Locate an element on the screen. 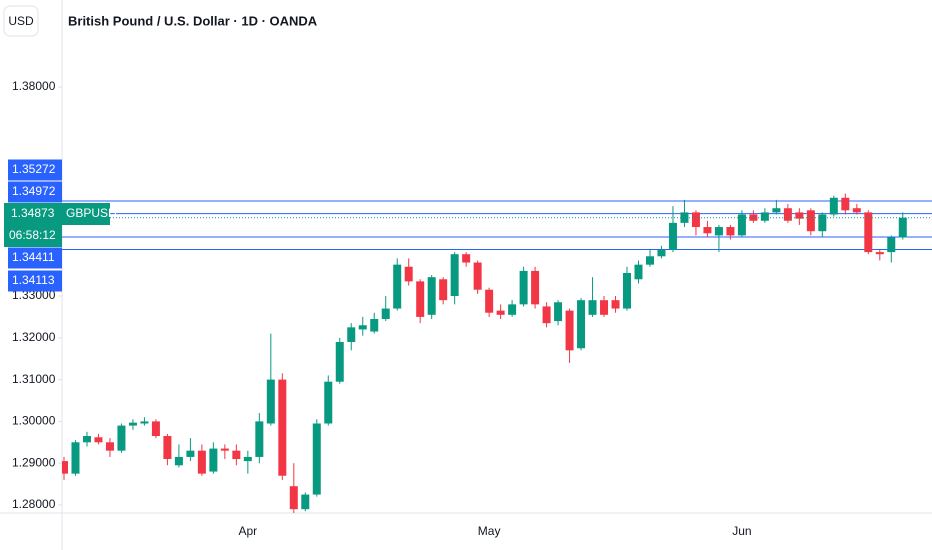 This screenshot has height=550, width=932. price-badge-label: 1.34411 is located at coordinates (33, 257).